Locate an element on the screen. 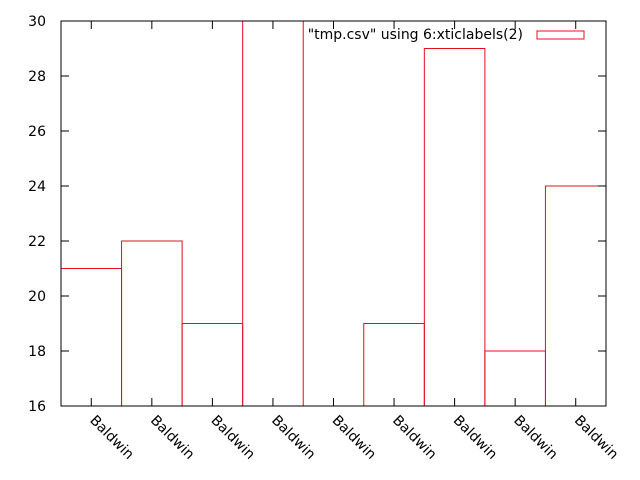 The height and width of the screenshot is (480, 640). legend: "tmp.csv" using 6:xticlabels(2) is located at coordinates (446, 35).